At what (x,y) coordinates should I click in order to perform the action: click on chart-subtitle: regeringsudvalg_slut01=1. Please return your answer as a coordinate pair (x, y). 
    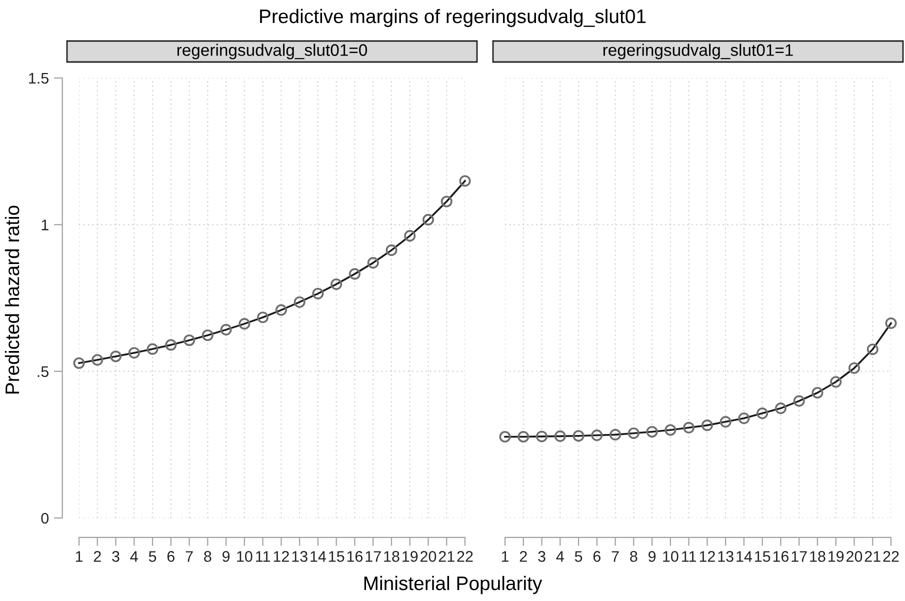
    Looking at the image, I should click on (698, 52).